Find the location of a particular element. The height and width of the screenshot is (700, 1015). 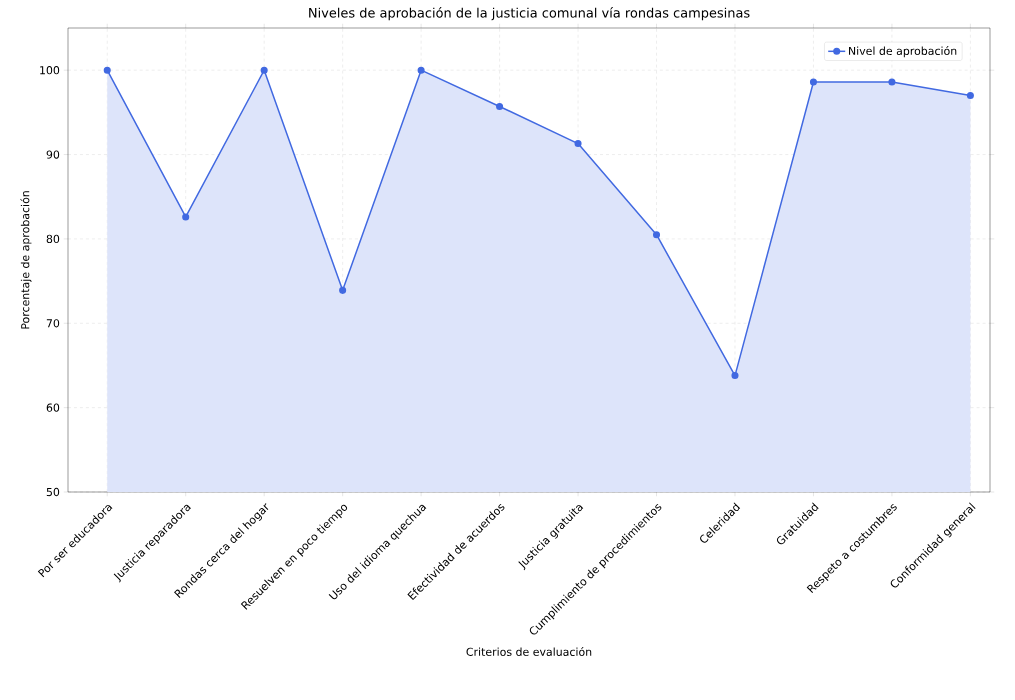

y-tick-label: 100 is located at coordinates (50, 70).